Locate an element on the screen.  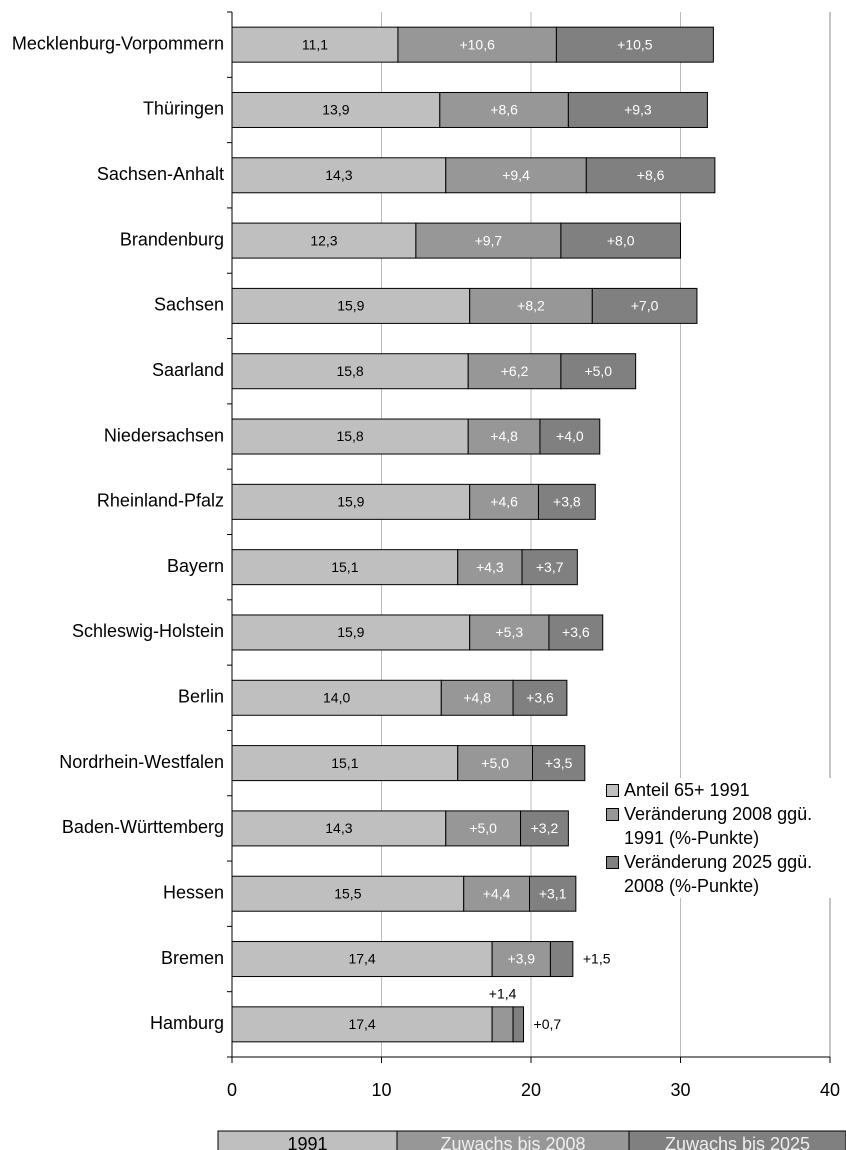
value-label: 17,4 is located at coordinates (361, 1024).